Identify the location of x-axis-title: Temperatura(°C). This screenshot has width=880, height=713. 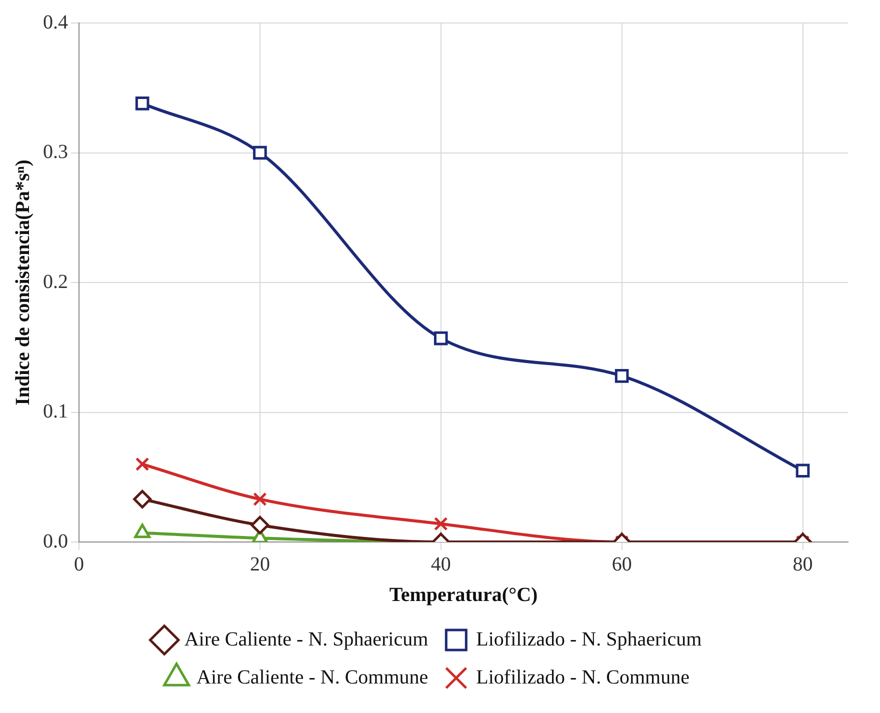
(463, 595).